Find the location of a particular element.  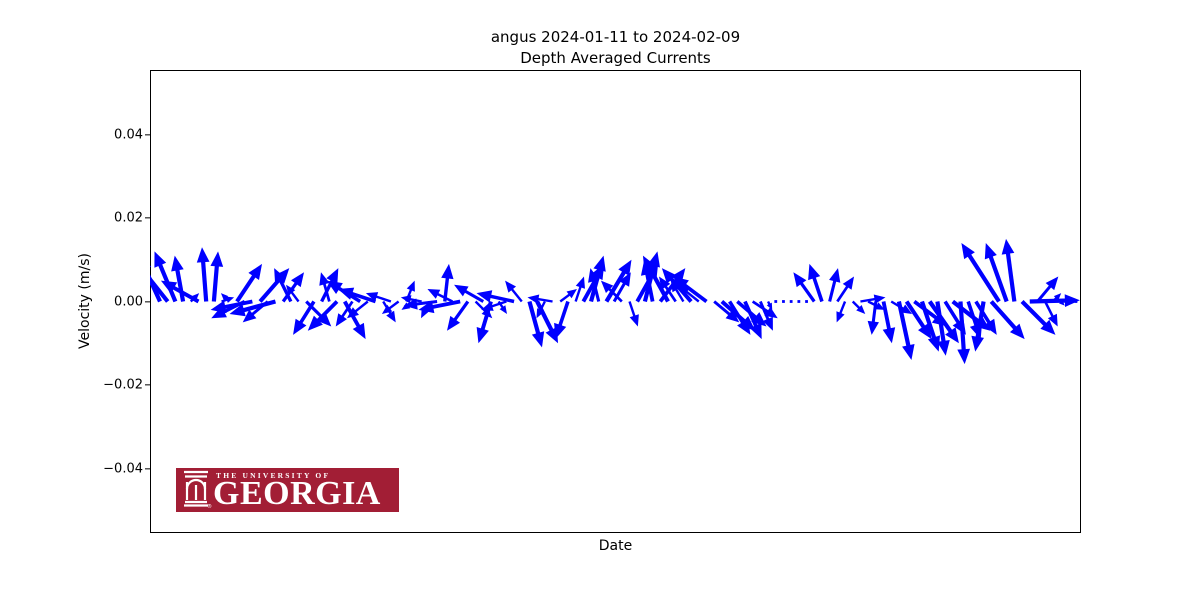

y-tick-label: 0.00 is located at coordinates (128, 301).